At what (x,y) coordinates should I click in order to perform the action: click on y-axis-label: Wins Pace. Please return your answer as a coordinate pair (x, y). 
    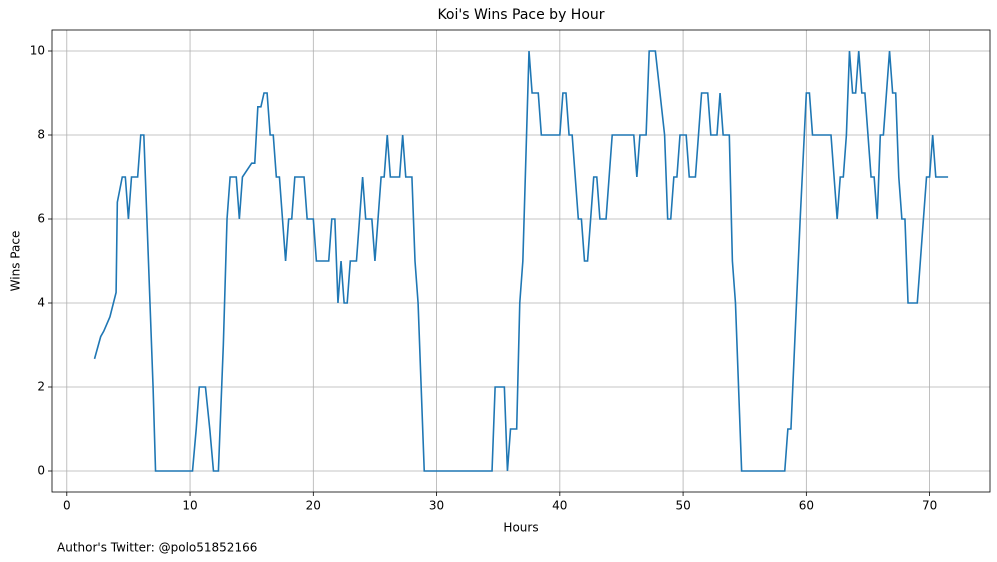
    Looking at the image, I should click on (16, 261).